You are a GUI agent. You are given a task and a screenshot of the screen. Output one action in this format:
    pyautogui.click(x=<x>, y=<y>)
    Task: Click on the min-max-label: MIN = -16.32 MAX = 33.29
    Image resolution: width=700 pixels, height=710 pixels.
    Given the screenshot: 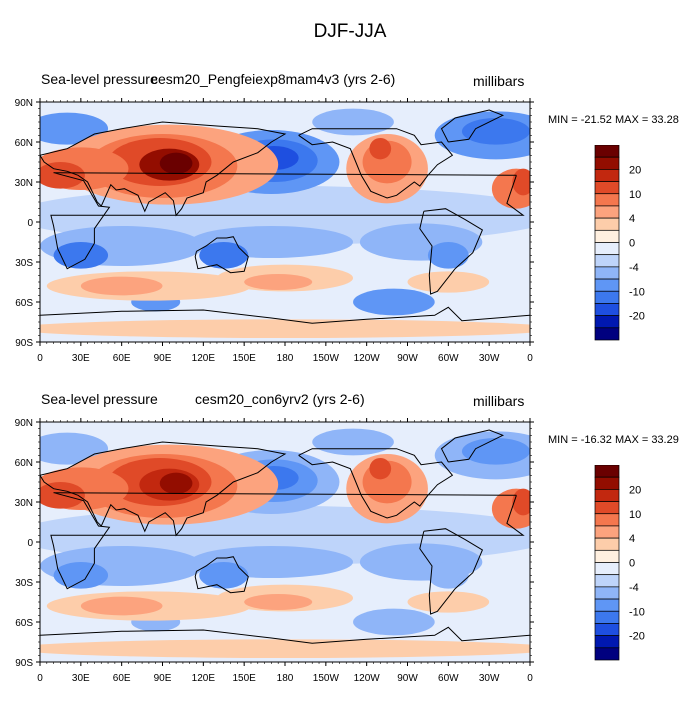 What is the action you would take?
    pyautogui.click(x=613, y=440)
    